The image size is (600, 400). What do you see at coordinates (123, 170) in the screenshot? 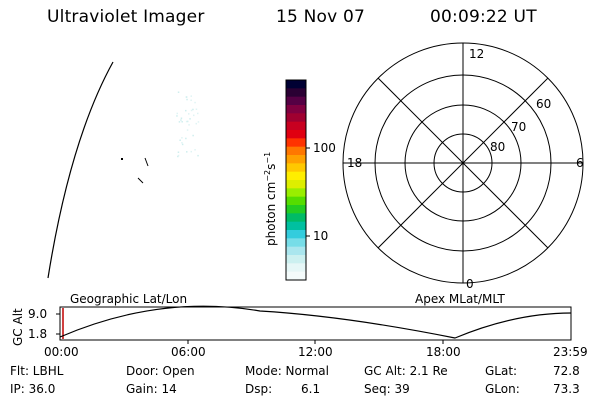
I see `geographic-image` at bounding box center [123, 170].